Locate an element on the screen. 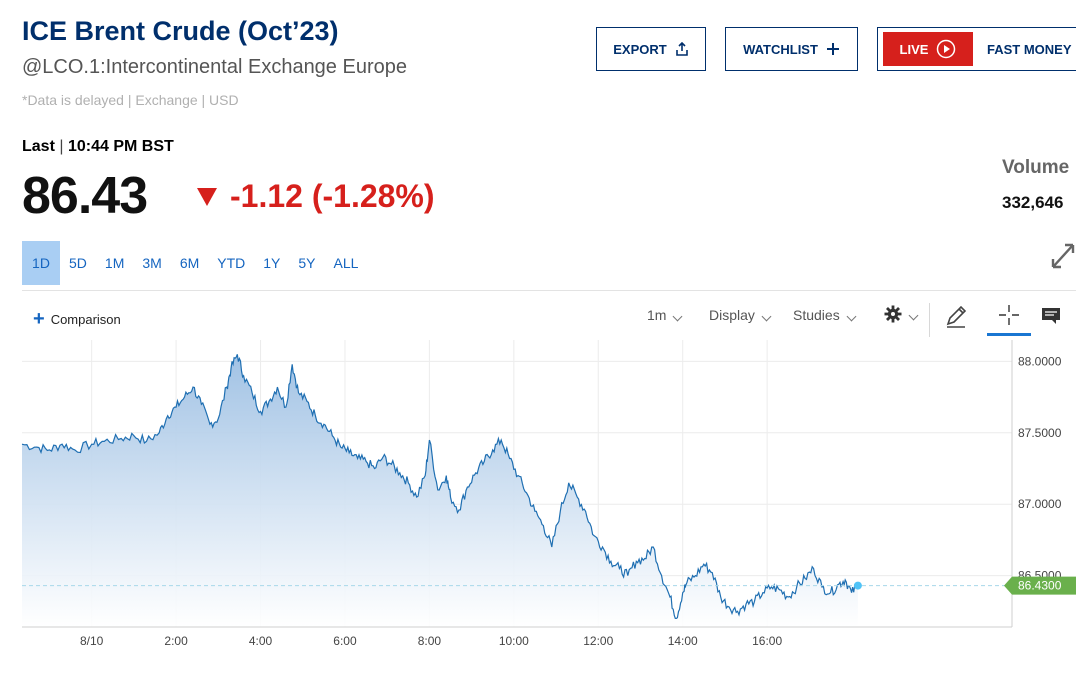 The image size is (1076, 675). last-price-dot is located at coordinates (857, 585).